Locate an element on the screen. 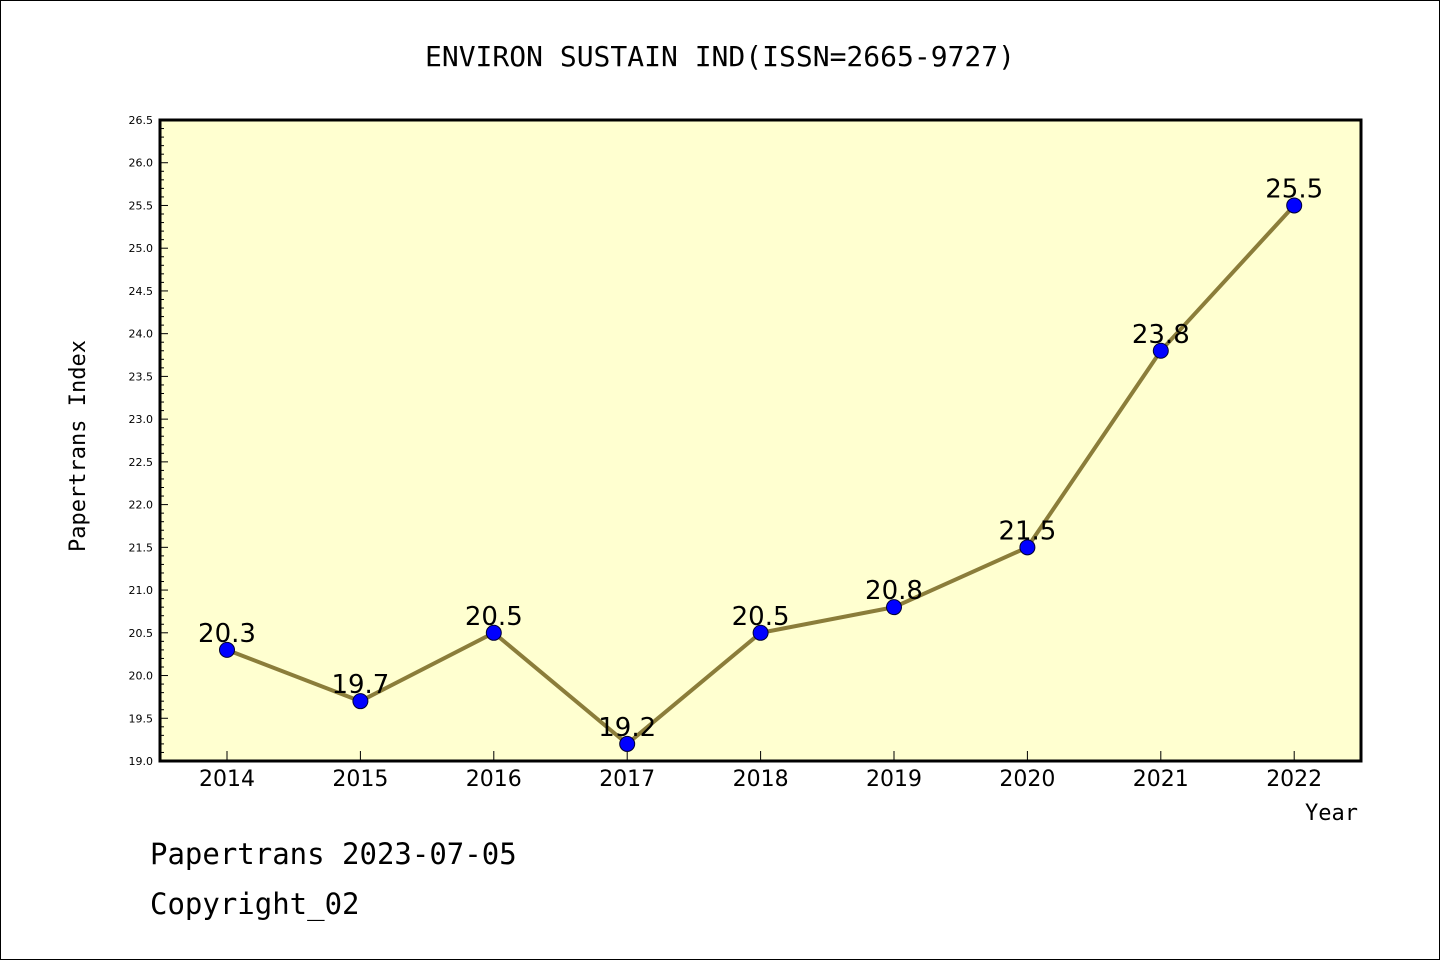 The width and height of the screenshot is (1440, 960). y-tick-label: 19.0 is located at coordinates (141, 761).